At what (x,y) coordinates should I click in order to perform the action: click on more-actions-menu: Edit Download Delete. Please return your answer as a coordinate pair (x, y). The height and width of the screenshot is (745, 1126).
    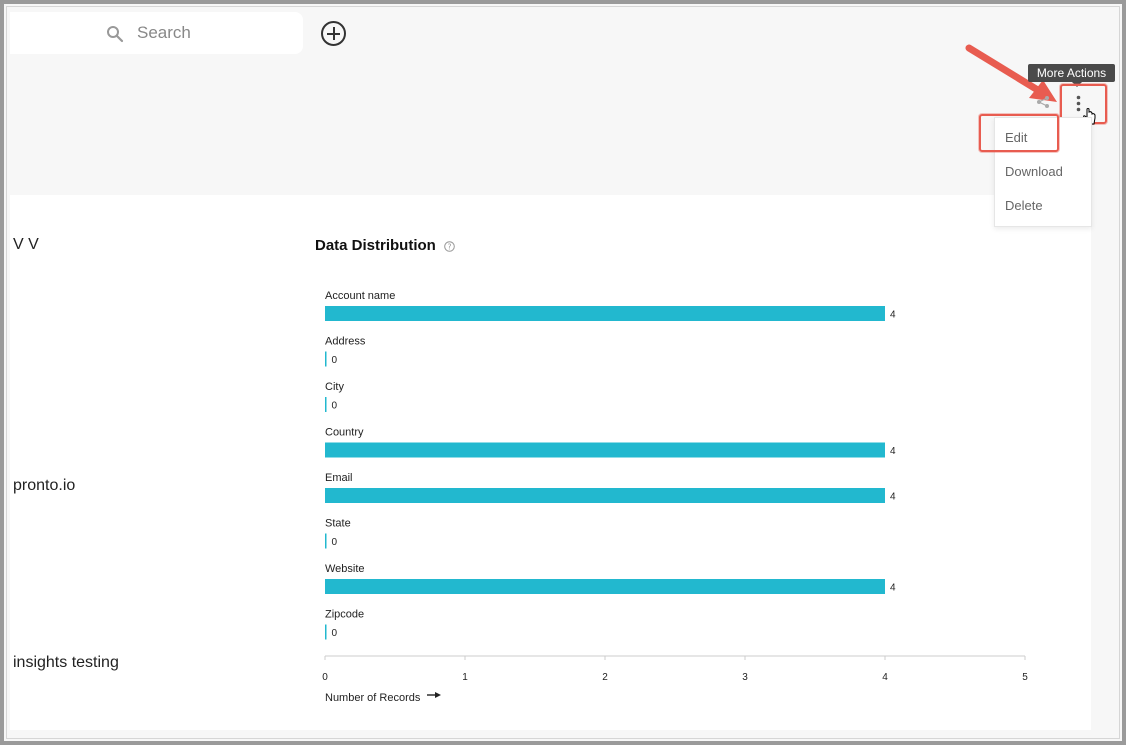
    Looking at the image, I should click on (1043, 172).